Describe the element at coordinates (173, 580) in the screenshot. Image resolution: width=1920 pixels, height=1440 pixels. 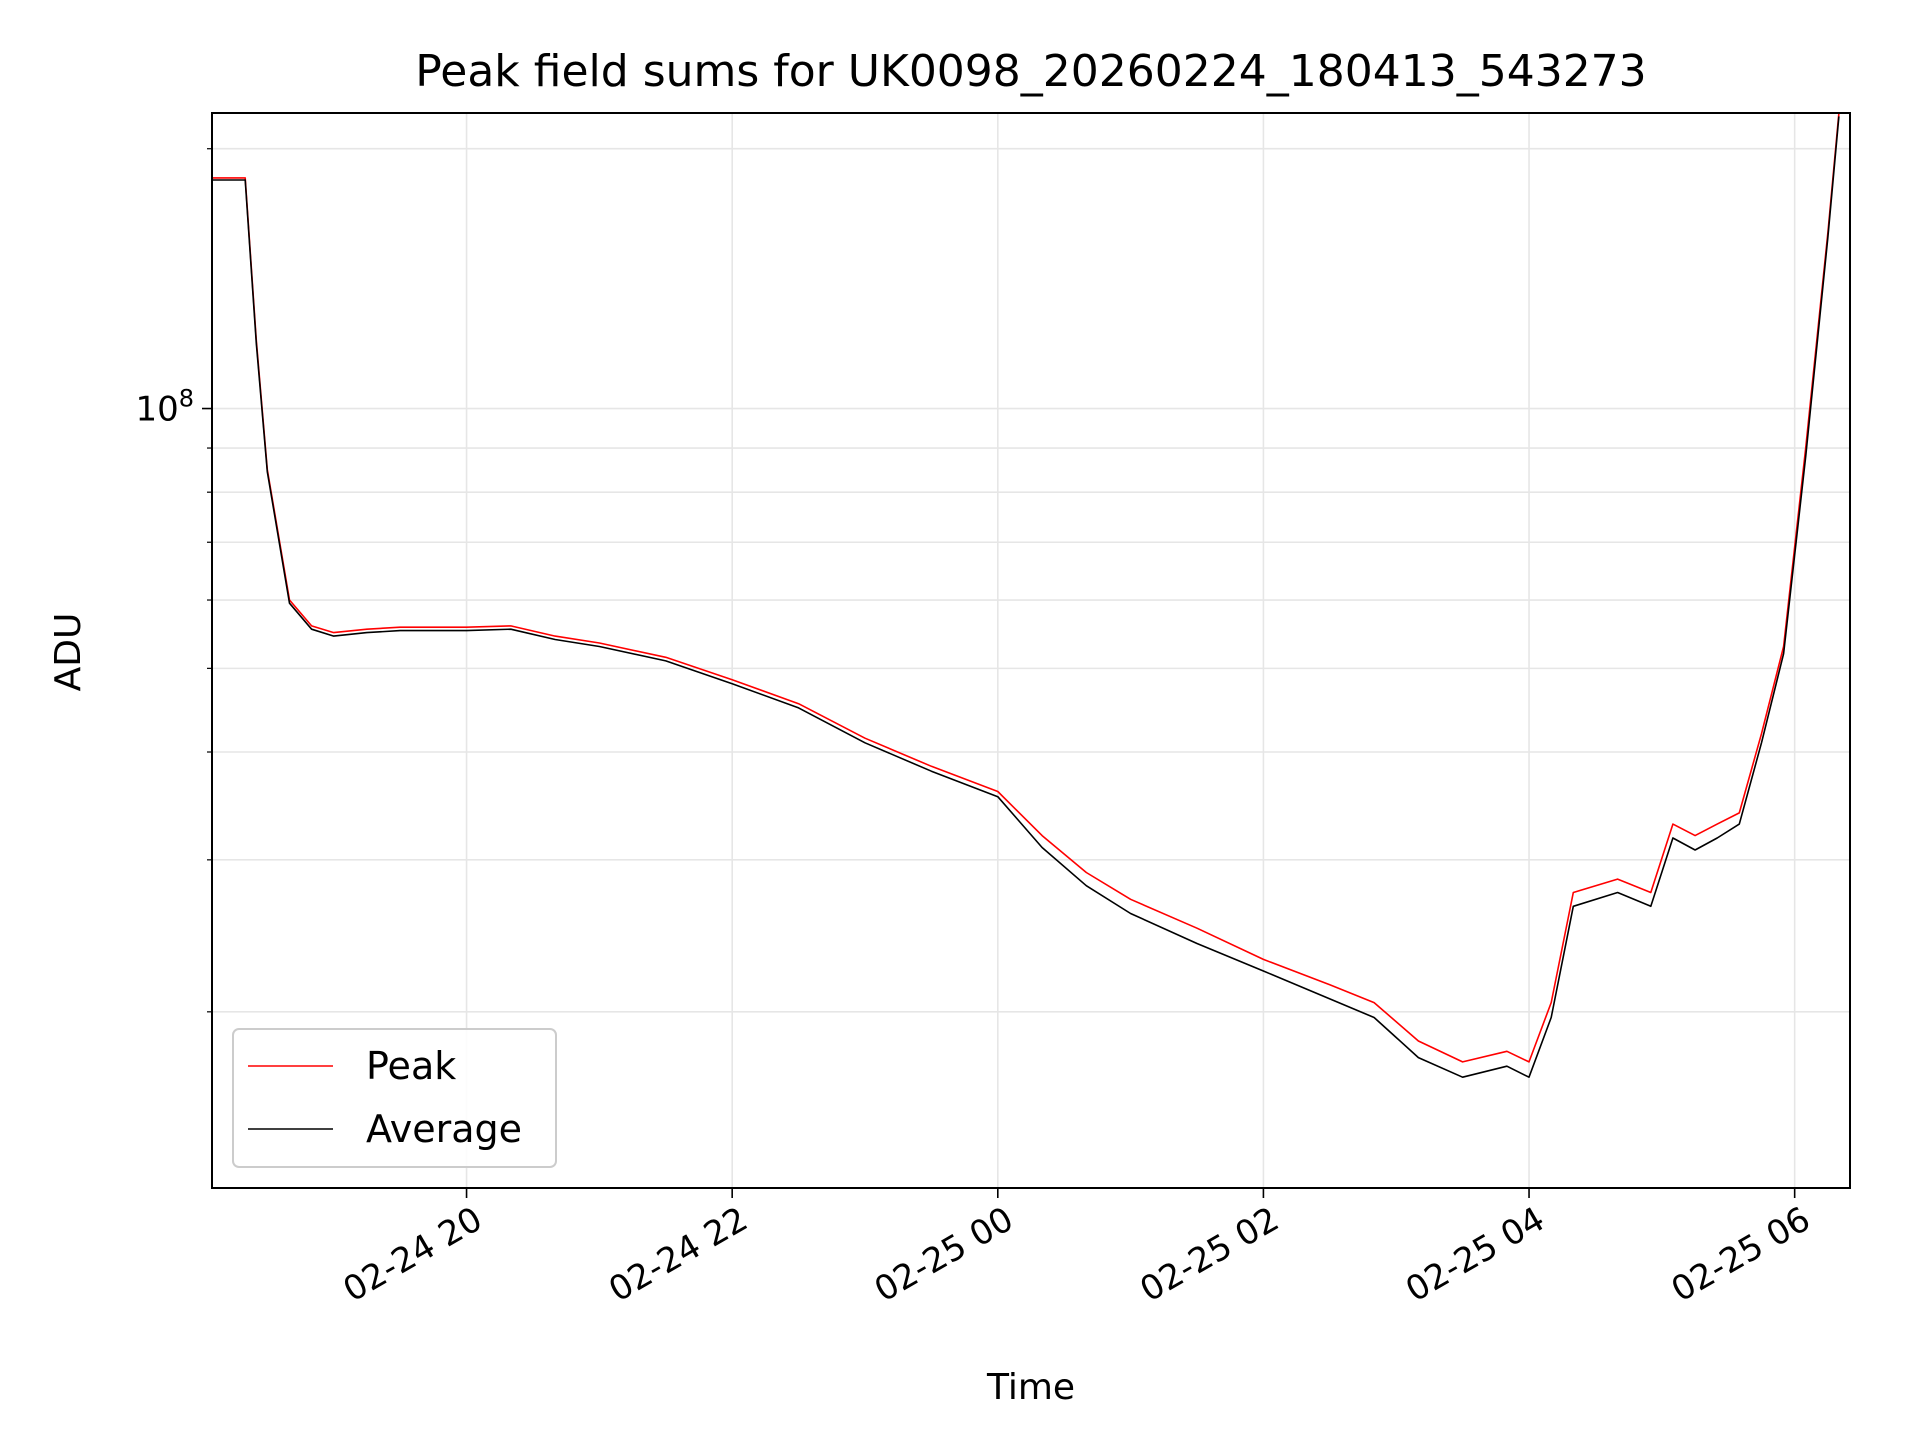
I see `y-axis: 108` at that location.